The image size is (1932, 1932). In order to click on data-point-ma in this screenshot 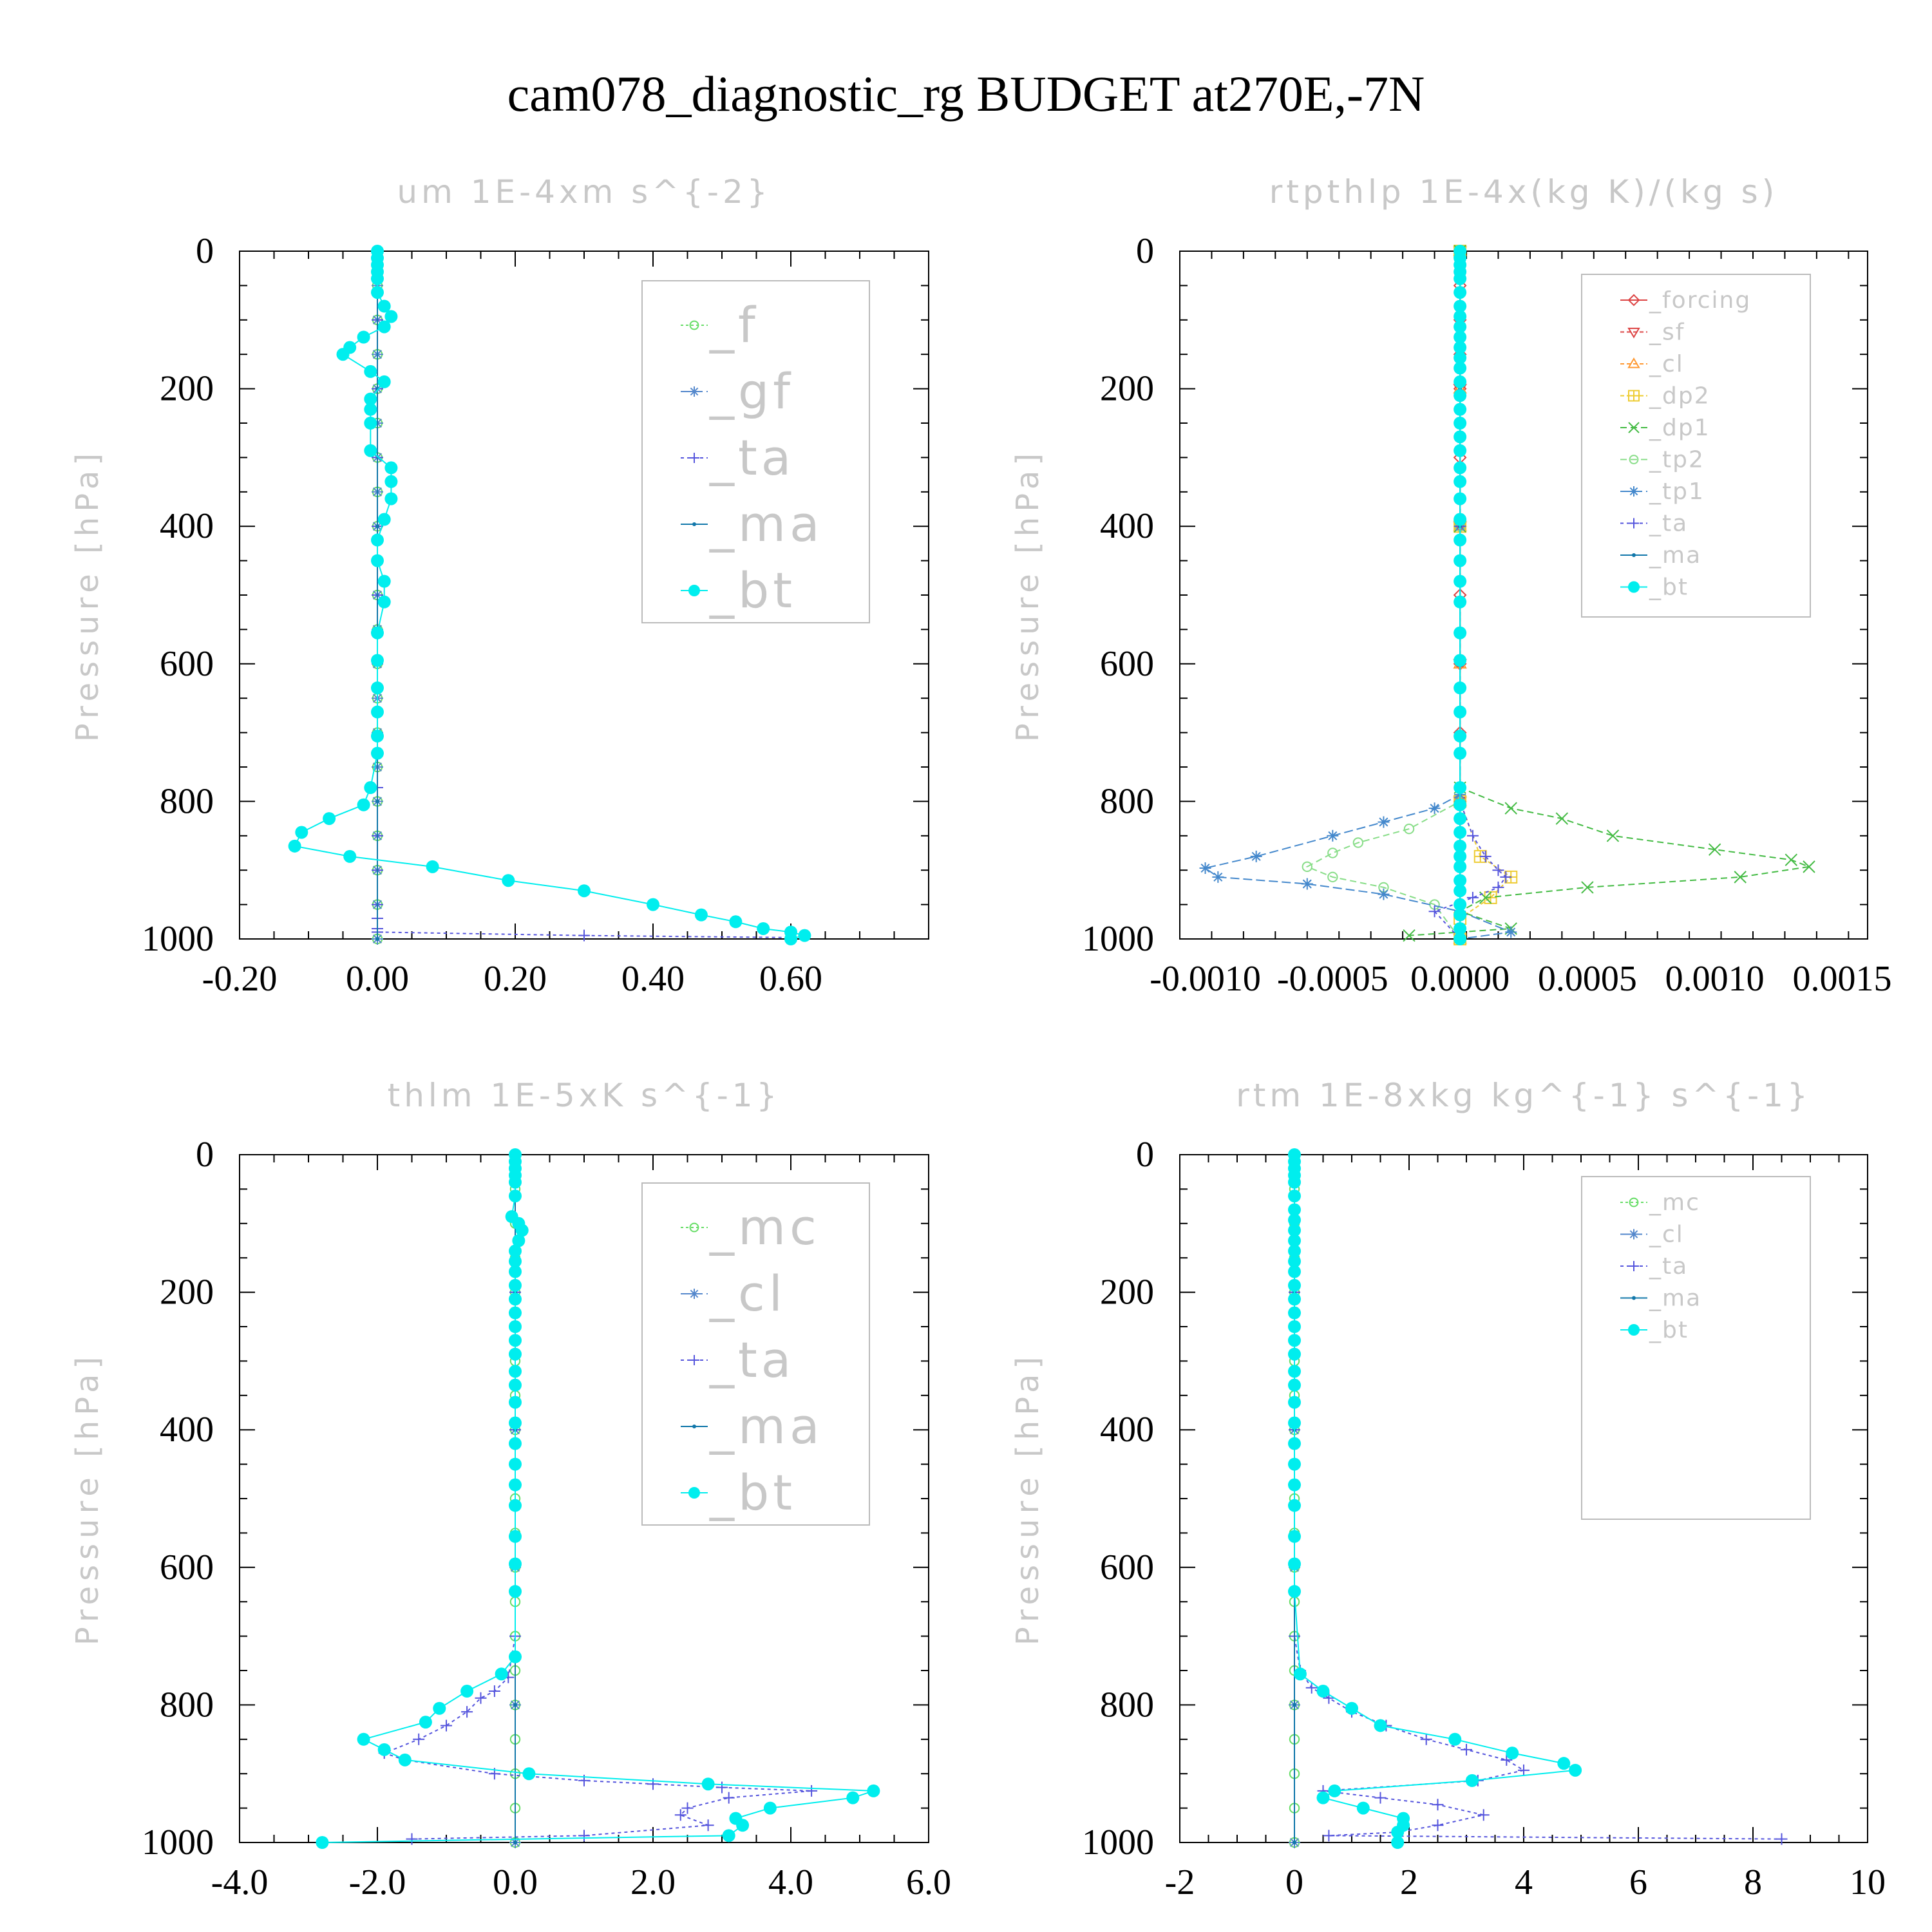, I will do `click(1294, 1843)`.